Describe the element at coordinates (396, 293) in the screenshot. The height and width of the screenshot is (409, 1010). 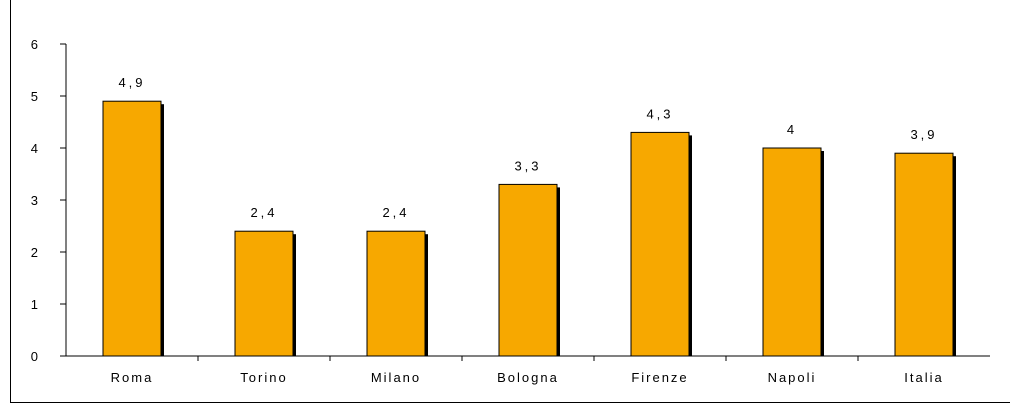
I see `bar-milano` at that location.